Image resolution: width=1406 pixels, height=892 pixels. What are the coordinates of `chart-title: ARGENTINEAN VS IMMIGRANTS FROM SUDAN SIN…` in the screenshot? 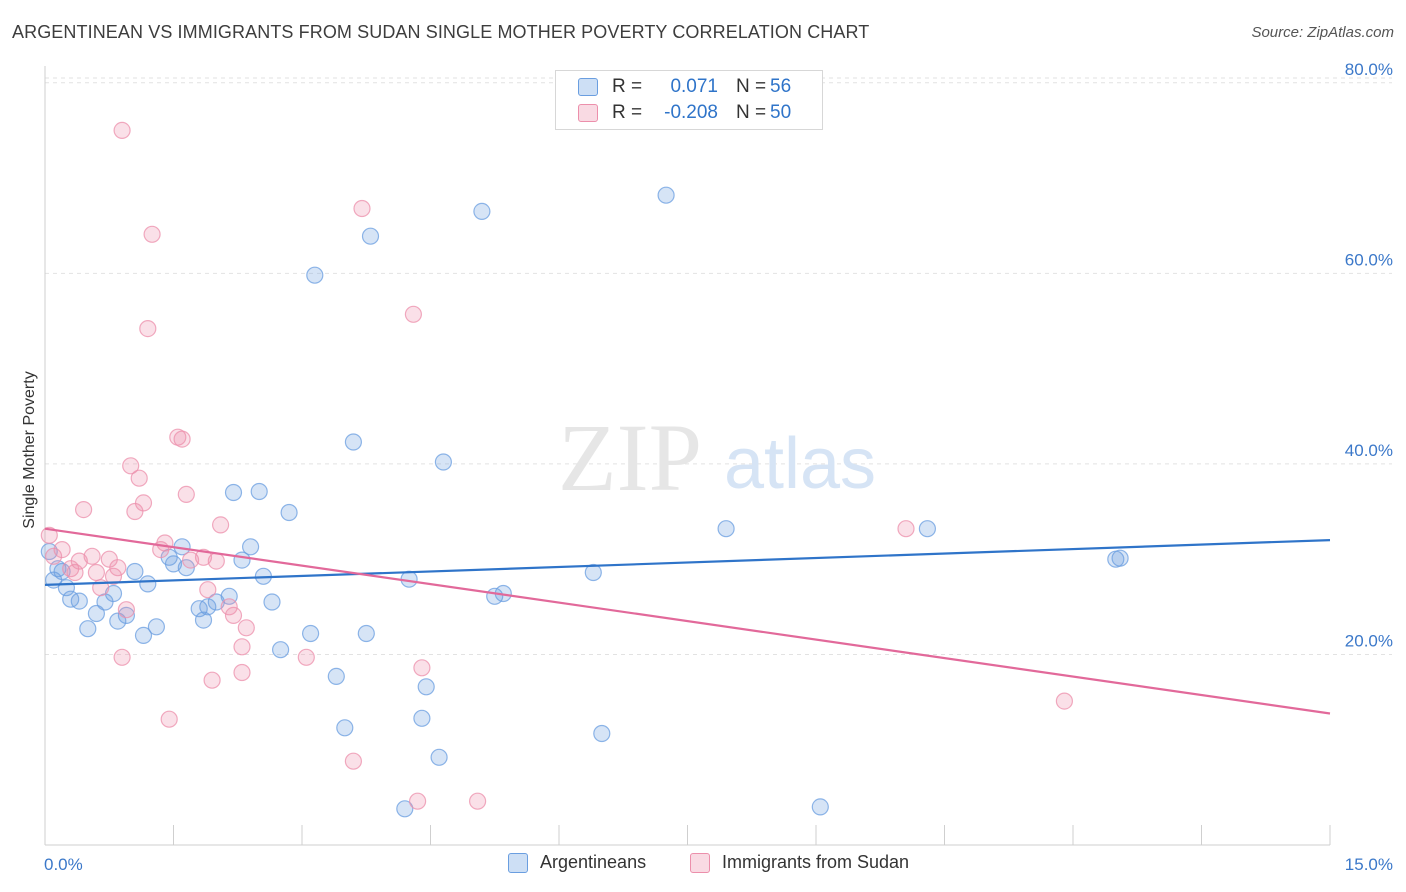 It's located at (441, 32).